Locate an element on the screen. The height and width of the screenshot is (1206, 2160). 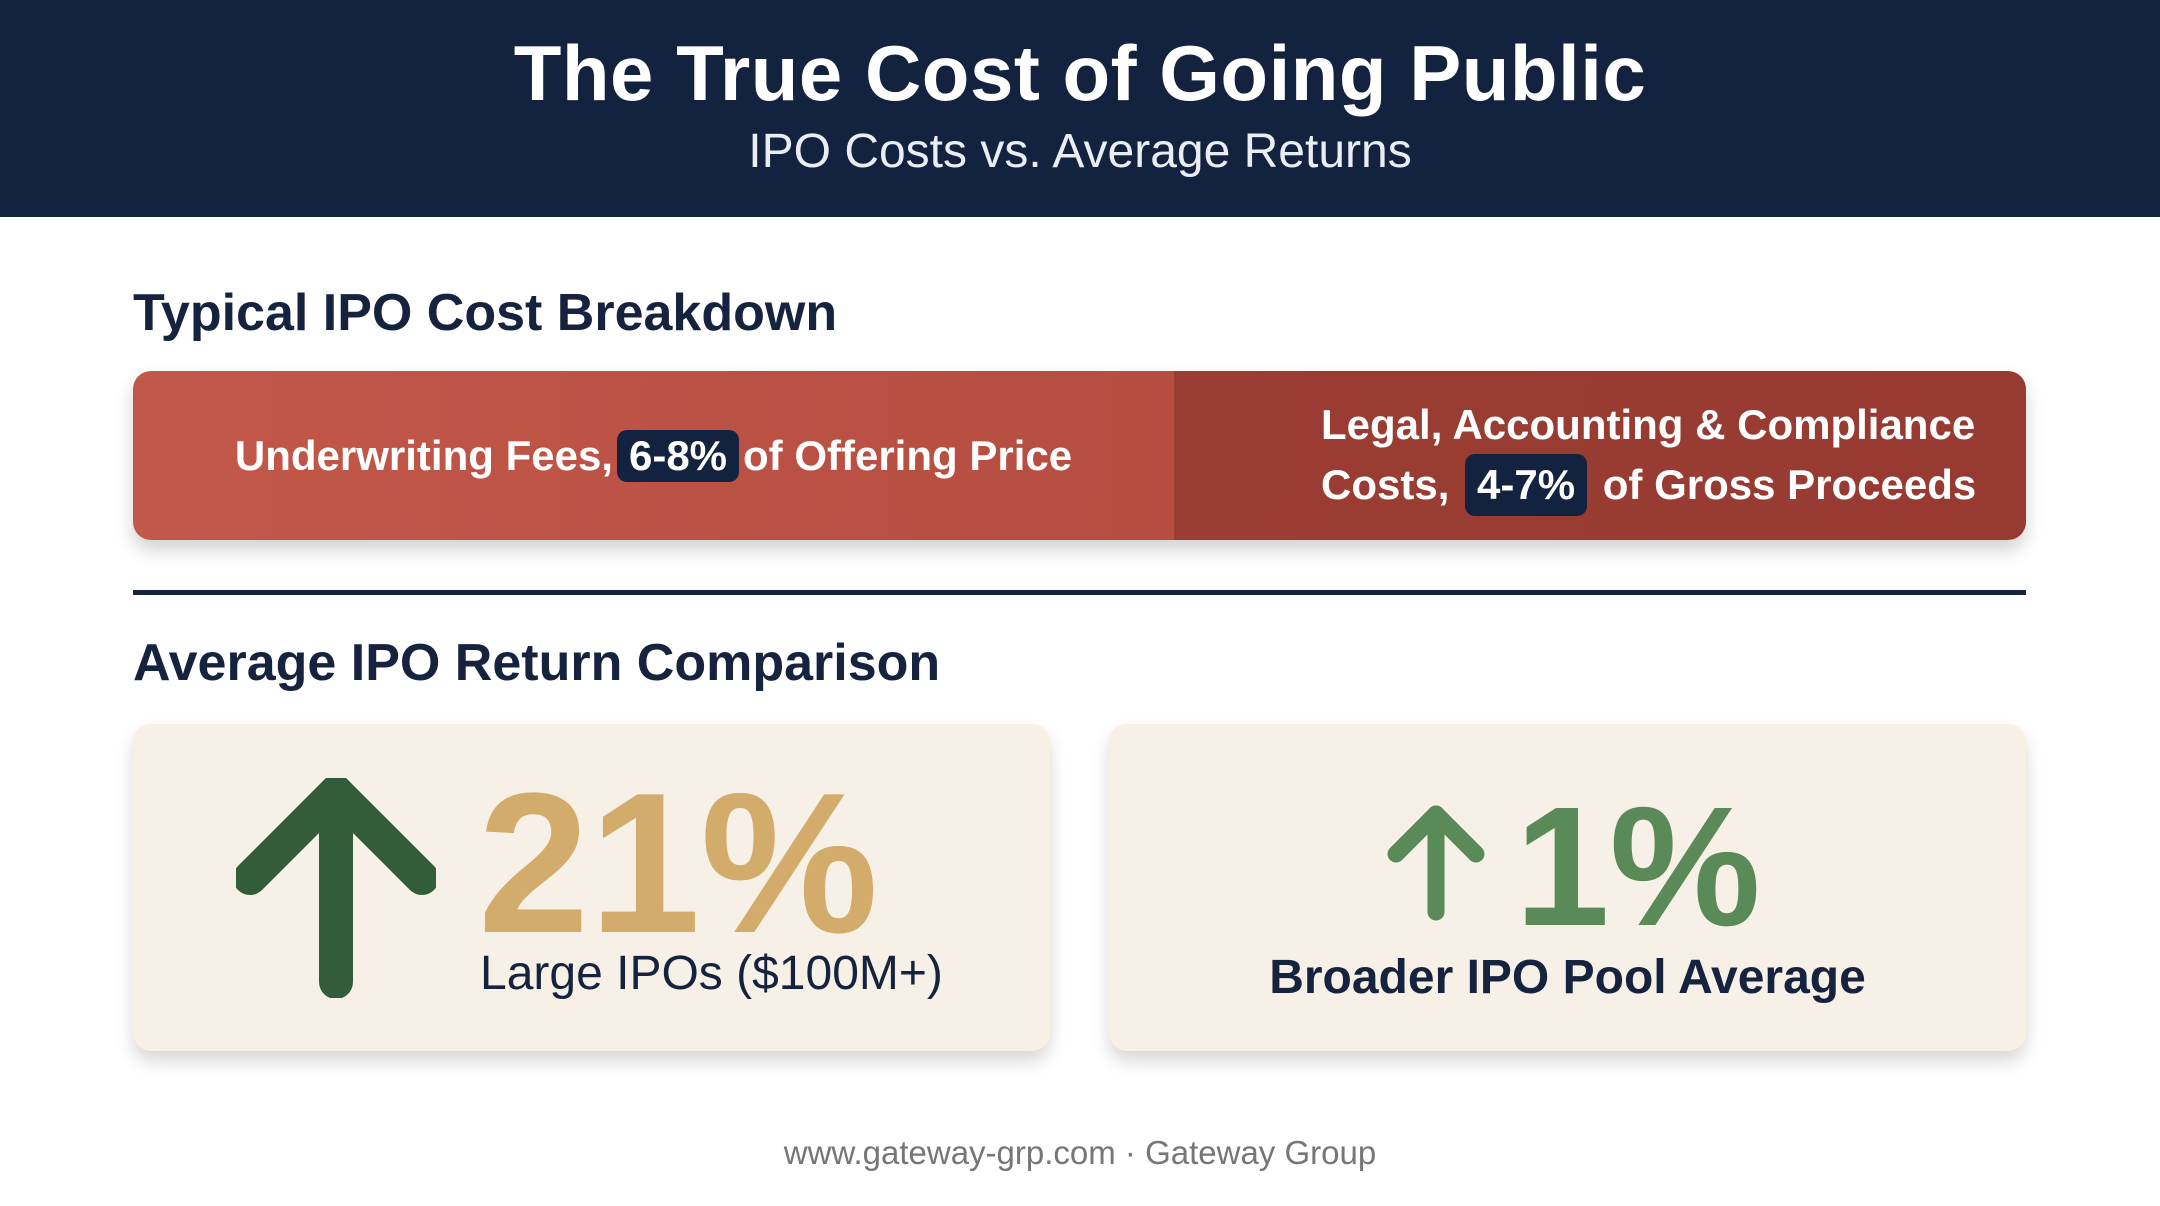
underwriting-suffix: of Offering Price is located at coordinates (908, 455).